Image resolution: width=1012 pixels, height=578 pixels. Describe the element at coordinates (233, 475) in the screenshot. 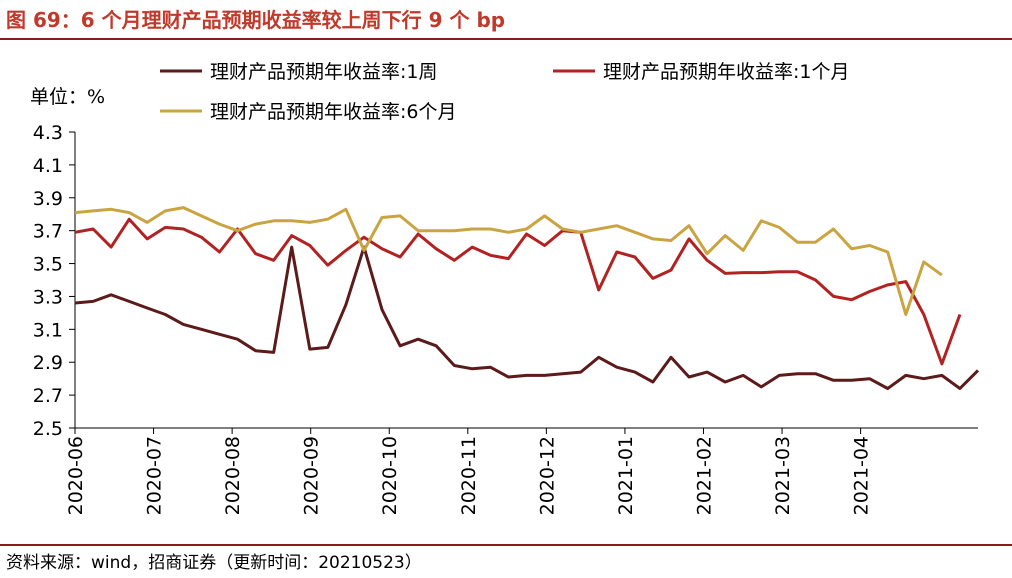

I see `x-tick-label: 2020-08` at that location.